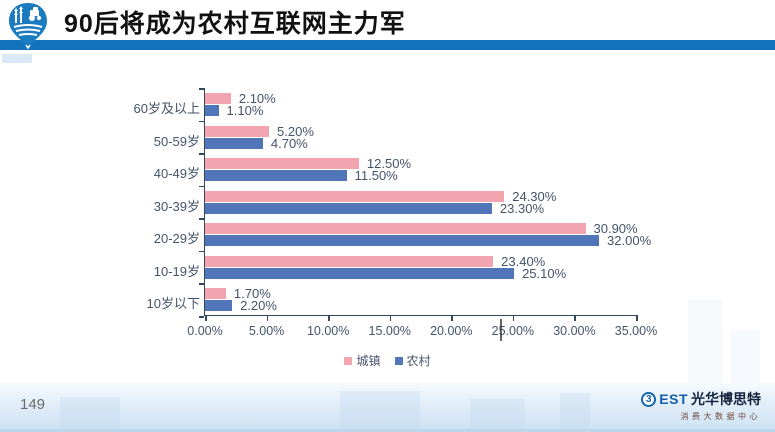  What do you see at coordinates (389, 331) in the screenshot?
I see `x-tick-label: 15.00%` at bounding box center [389, 331].